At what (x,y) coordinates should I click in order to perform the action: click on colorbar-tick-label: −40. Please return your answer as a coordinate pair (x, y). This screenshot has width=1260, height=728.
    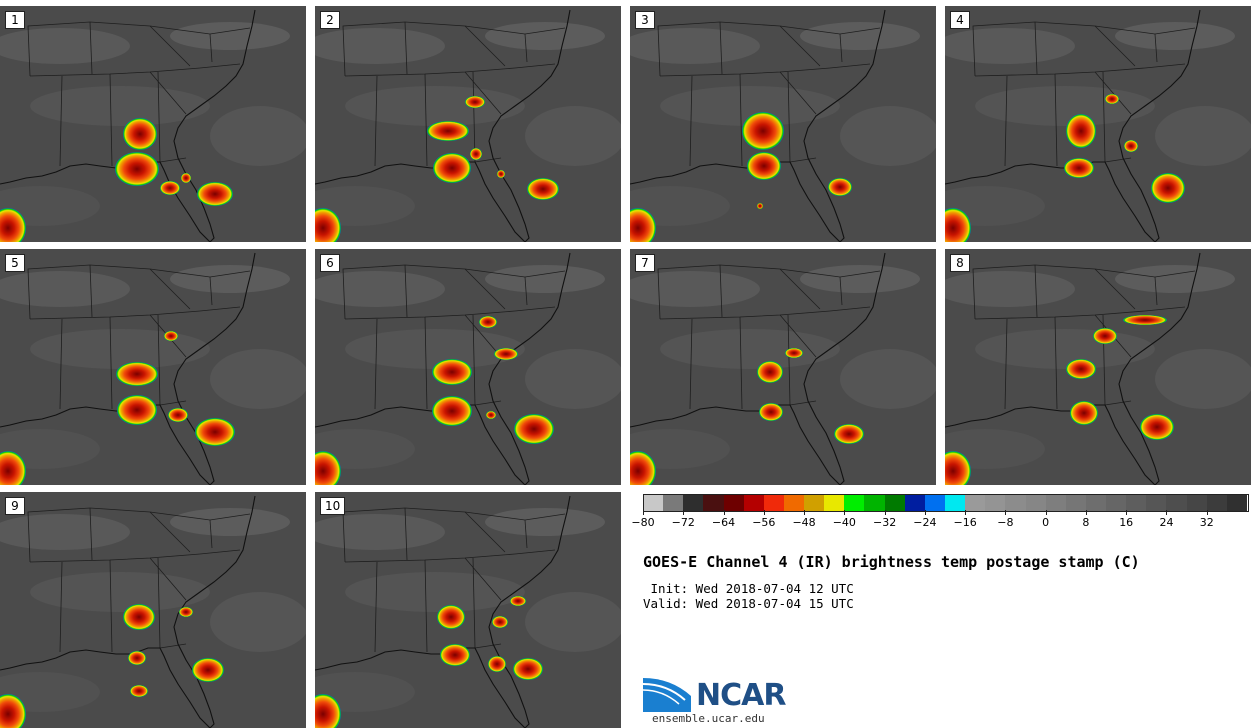
    Looking at the image, I should click on (844, 522).